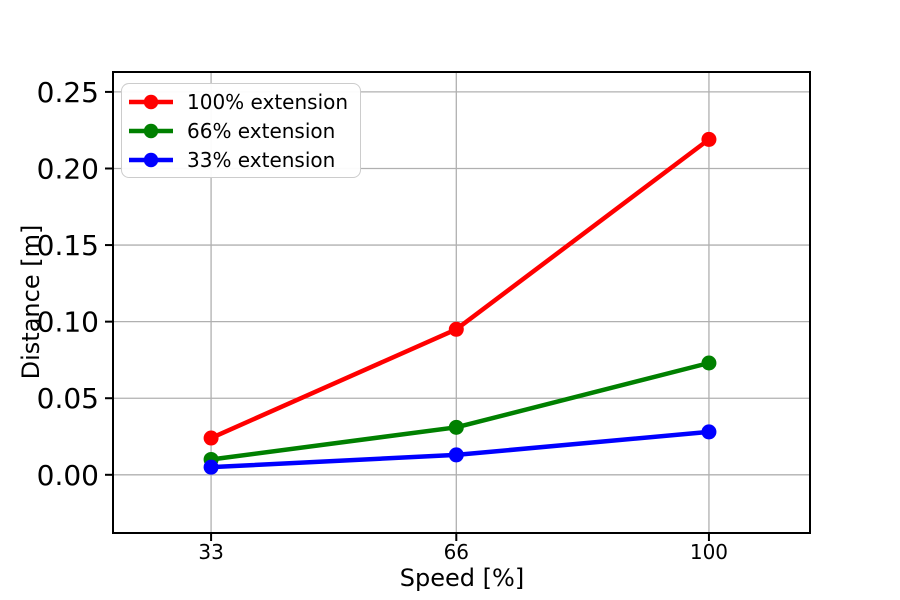 Image resolution: width=900 pixels, height=600 pixels. Describe the element at coordinates (261, 130) in the screenshot. I see `legend-label: 66% extension` at that location.